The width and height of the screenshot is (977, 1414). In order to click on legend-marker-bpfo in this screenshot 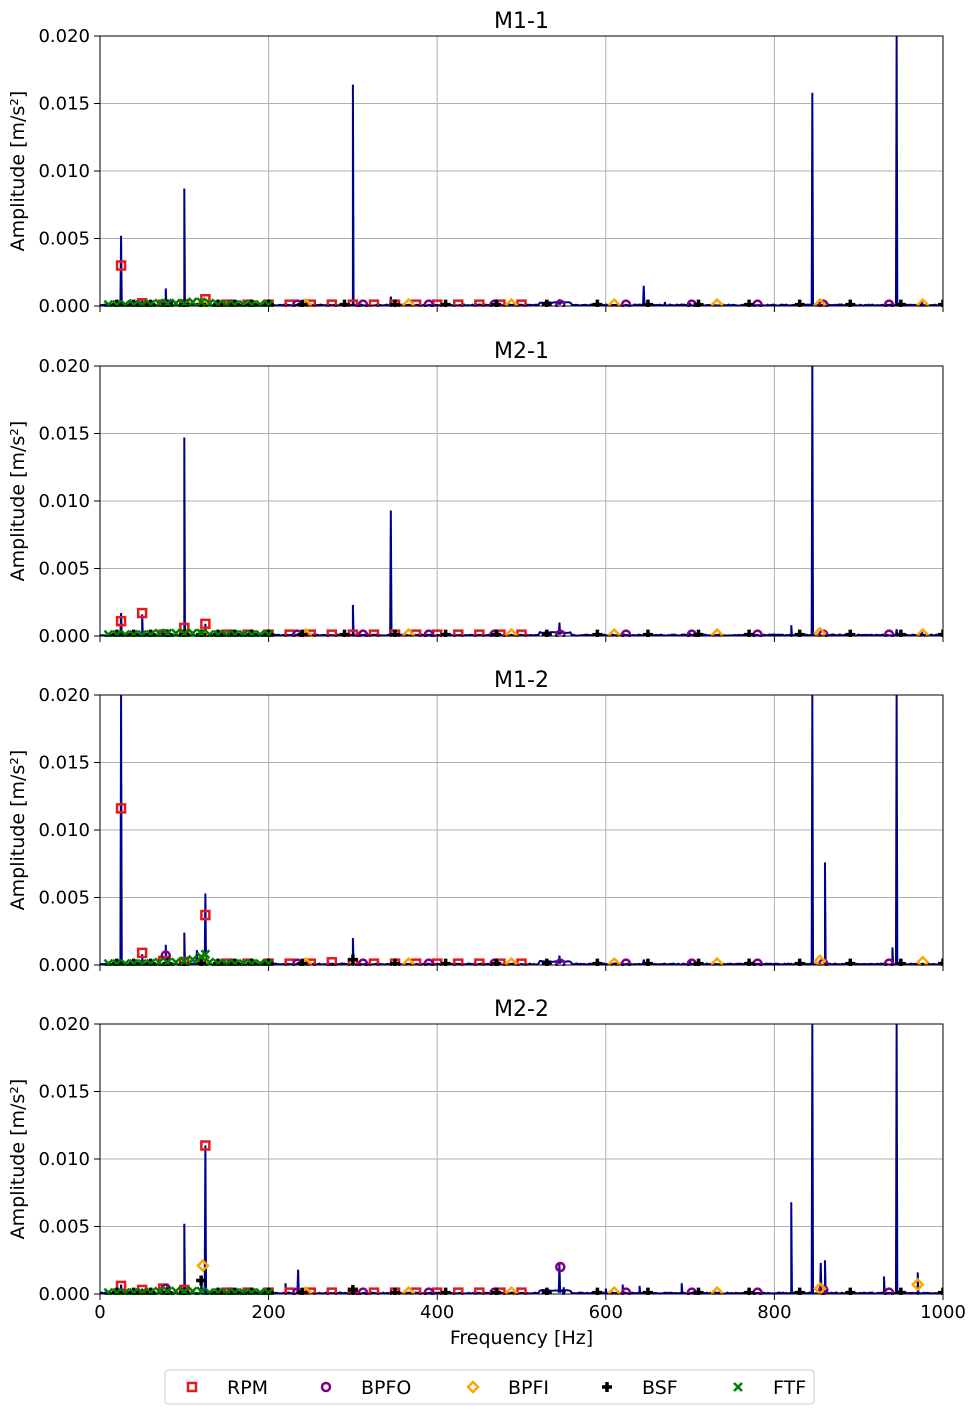, I will do `click(326, 1387)`.